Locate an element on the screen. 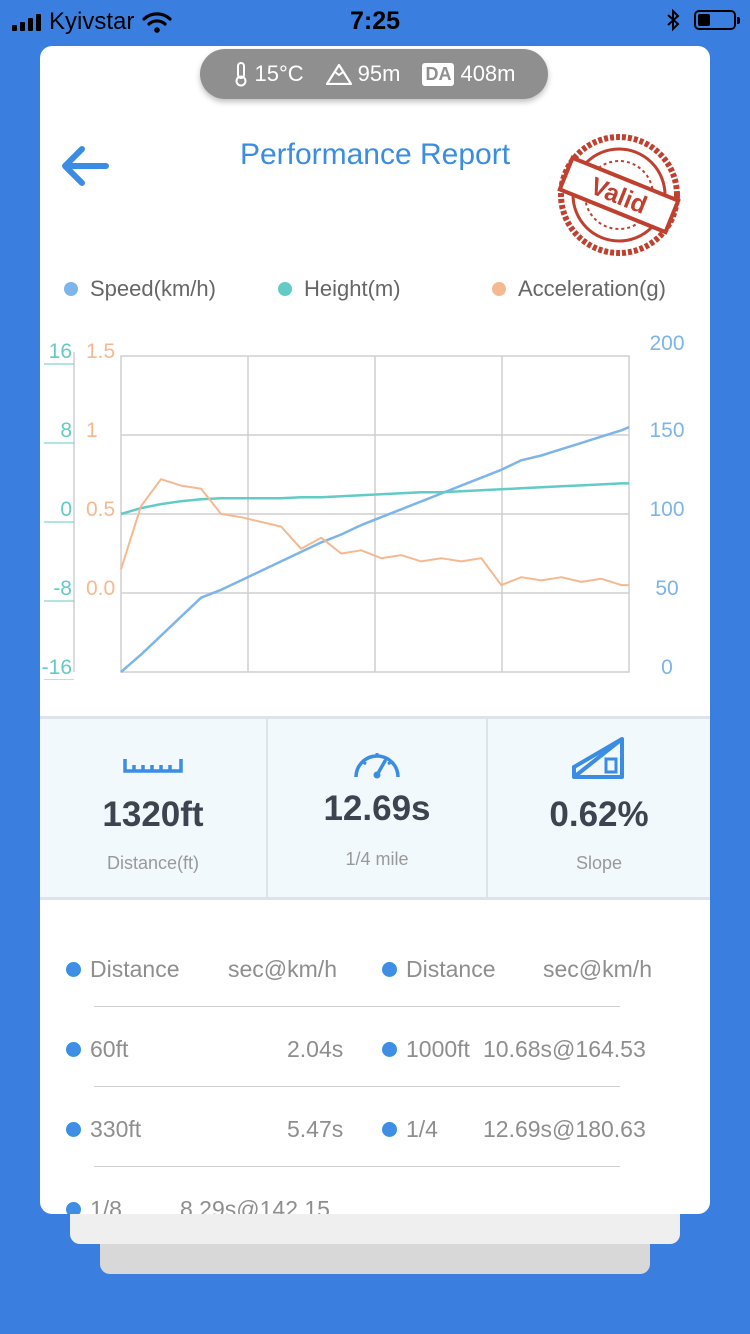  splits-header-distance-right: Distance is located at coordinates (451, 969).